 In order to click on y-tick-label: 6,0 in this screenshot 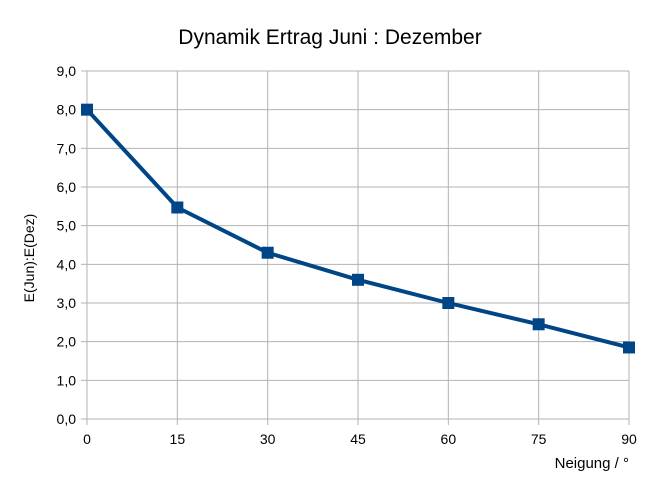, I will do `click(67, 187)`.